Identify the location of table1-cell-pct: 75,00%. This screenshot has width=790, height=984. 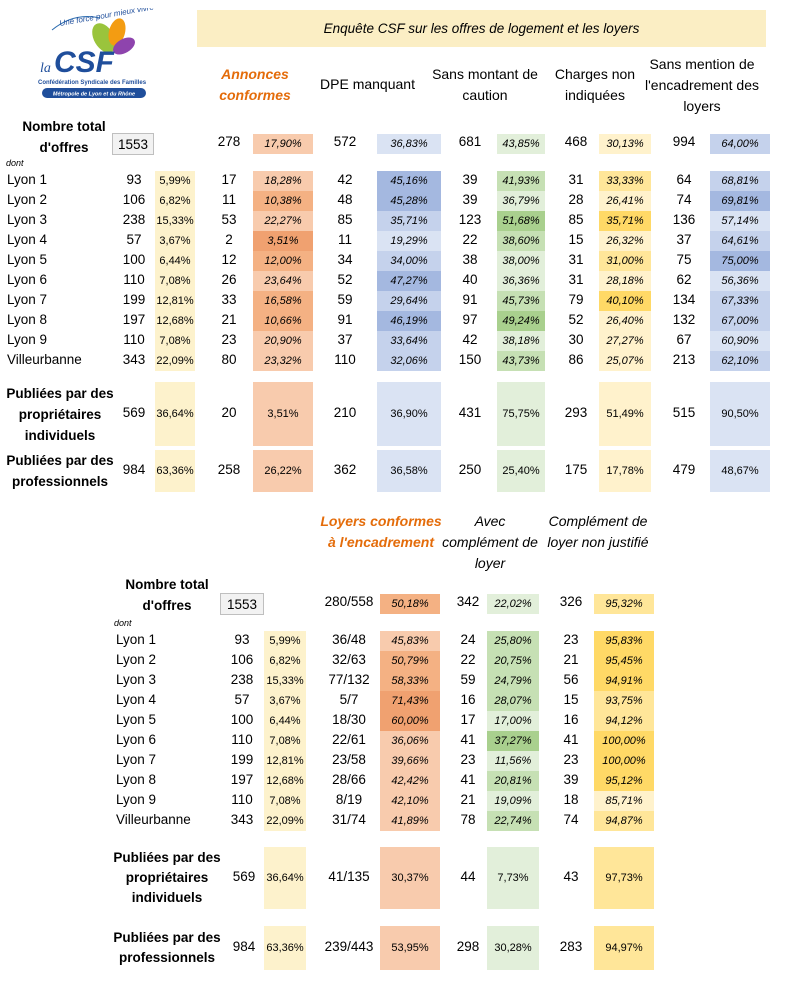
(740, 261).